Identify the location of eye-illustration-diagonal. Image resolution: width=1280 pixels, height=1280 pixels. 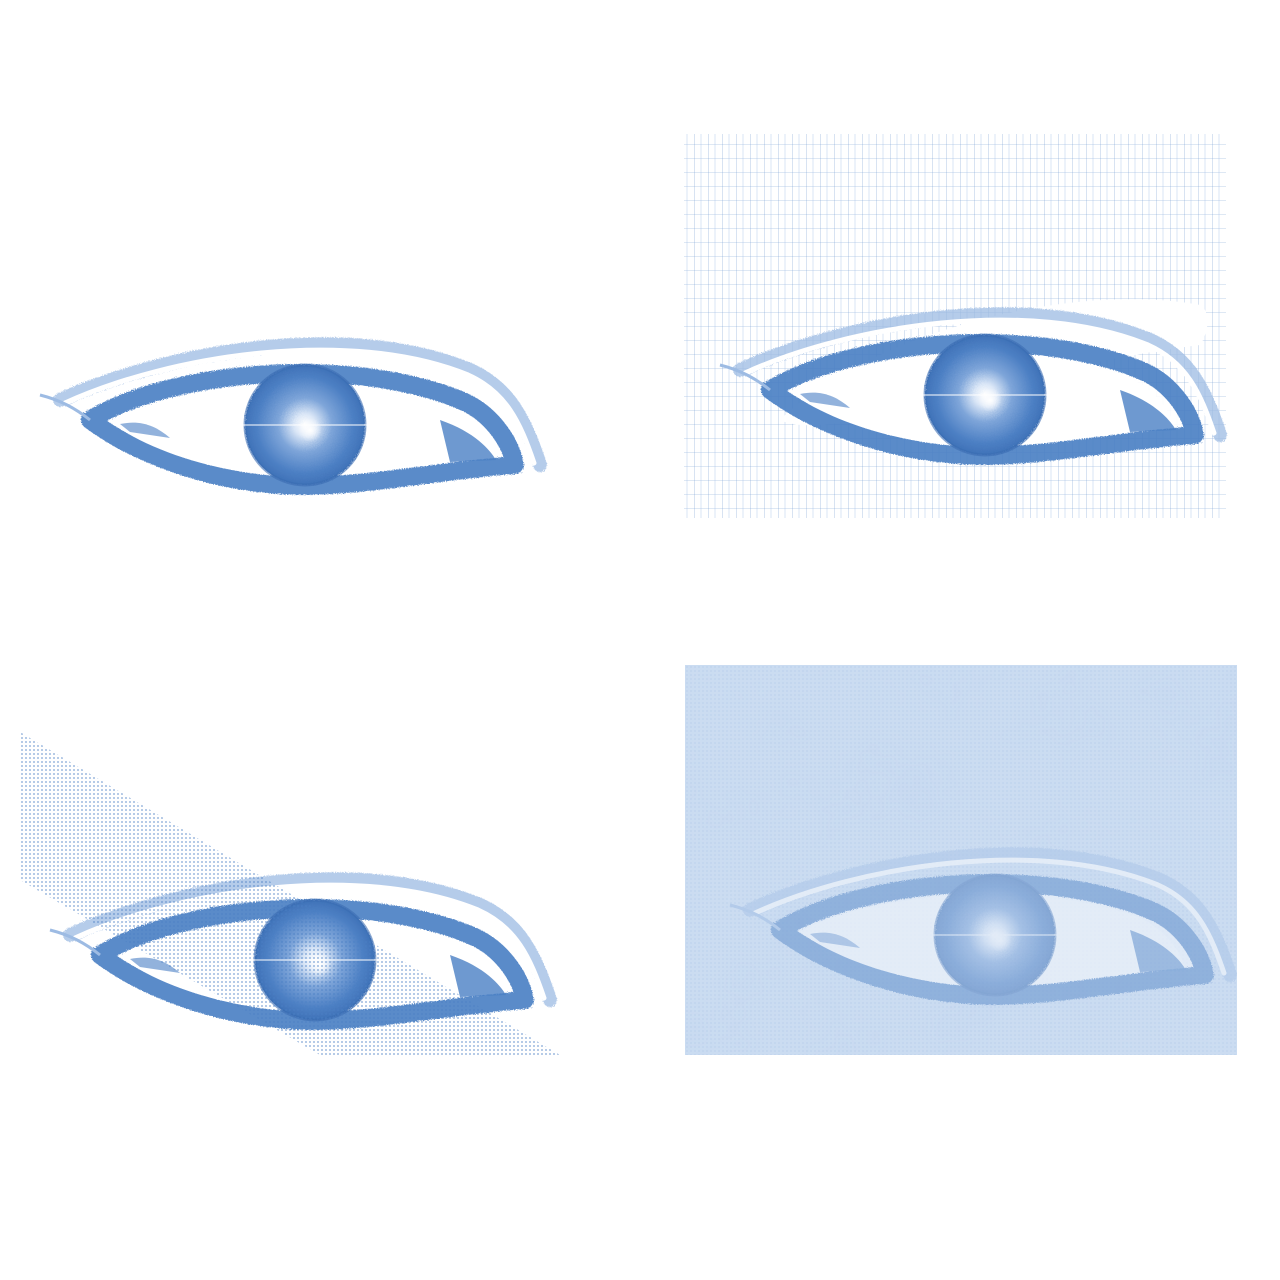
(290, 893).